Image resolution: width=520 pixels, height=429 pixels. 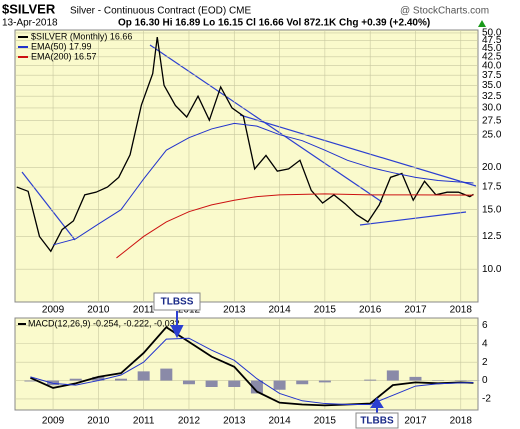 I want to click on watermark: @ StockCharts.com, so click(x=444, y=11).